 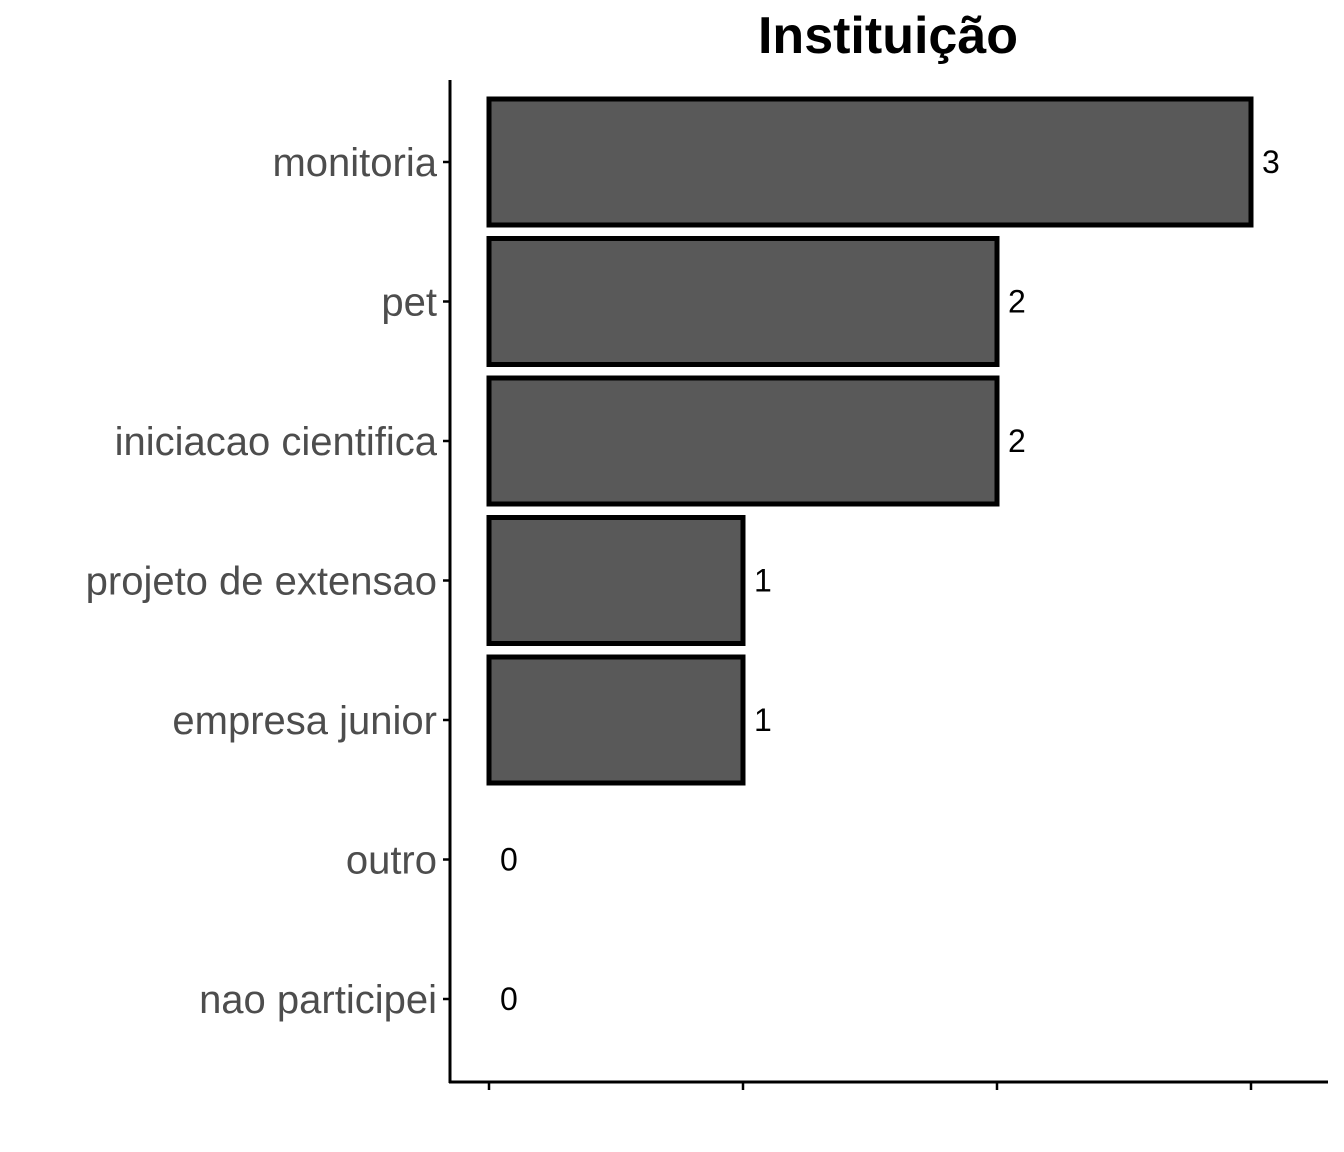 I want to click on data-label-0: 3, so click(x=1271, y=162).